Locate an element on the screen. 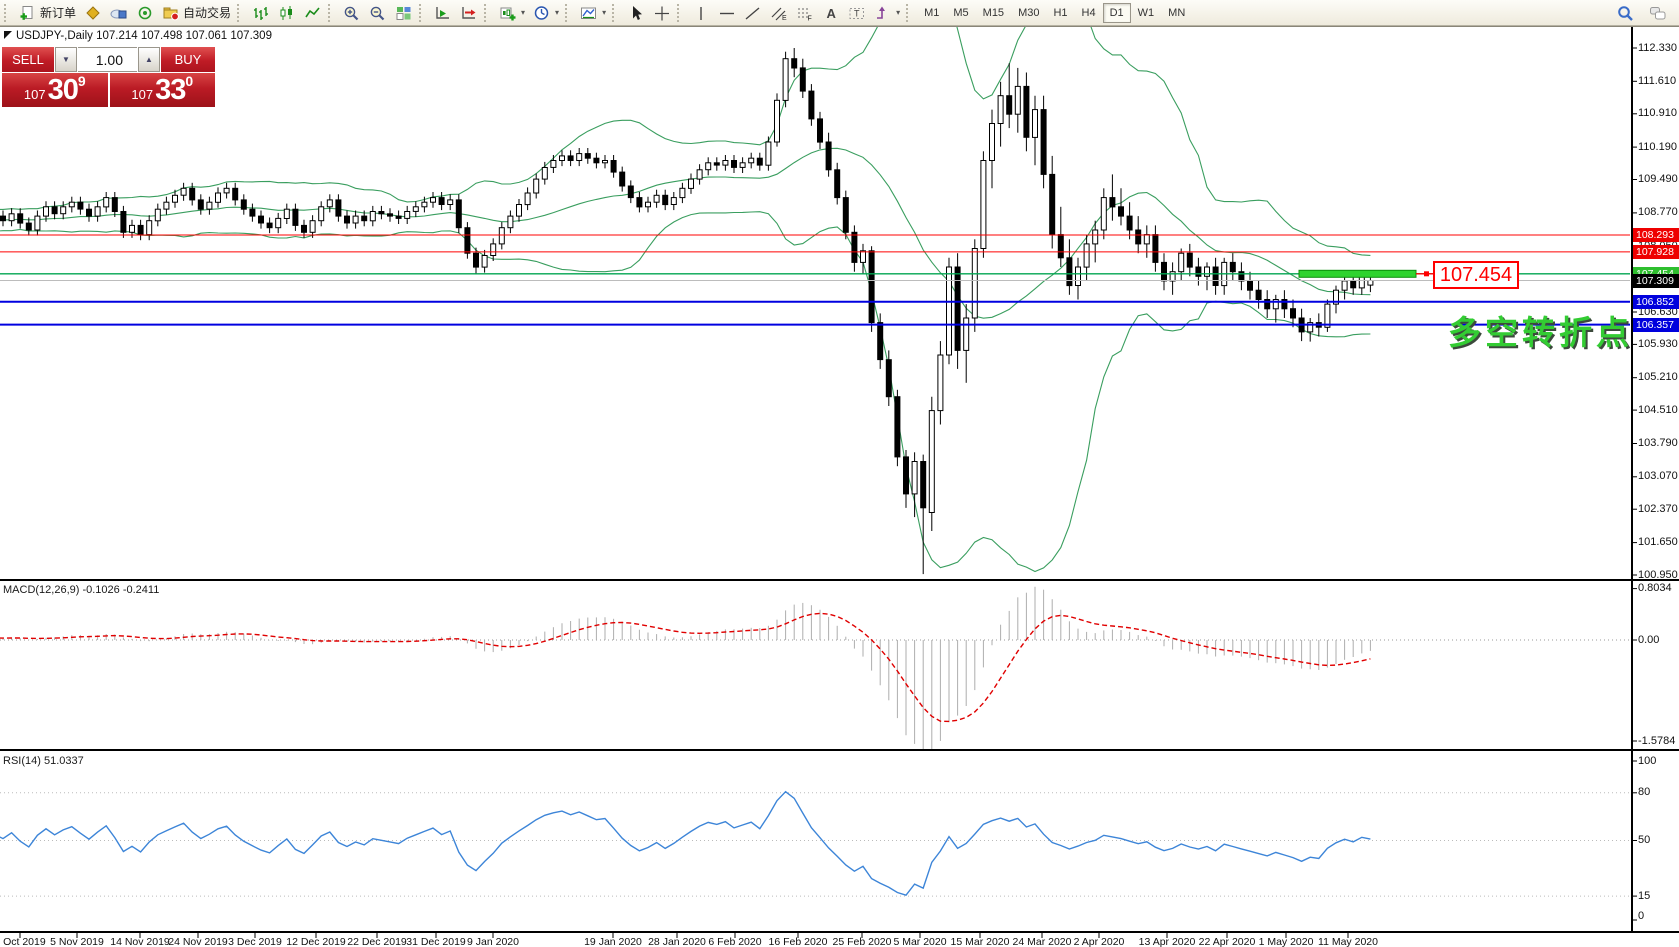 This screenshot has width=1679, height=947. svg-text: A is located at coordinates (832, 13).